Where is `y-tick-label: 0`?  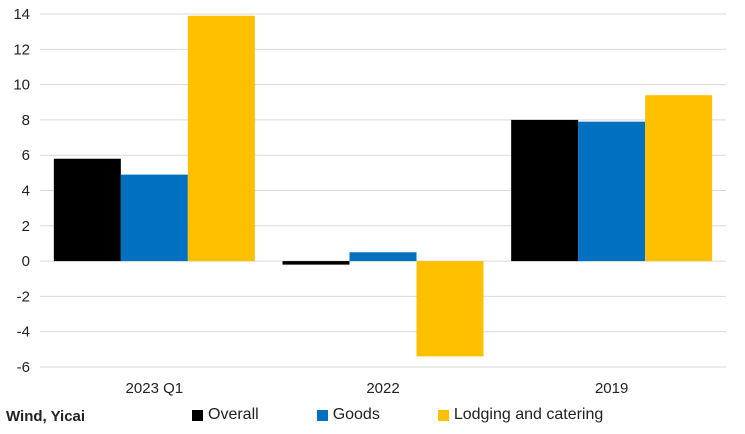
y-tick-label: 0 is located at coordinates (26, 261).